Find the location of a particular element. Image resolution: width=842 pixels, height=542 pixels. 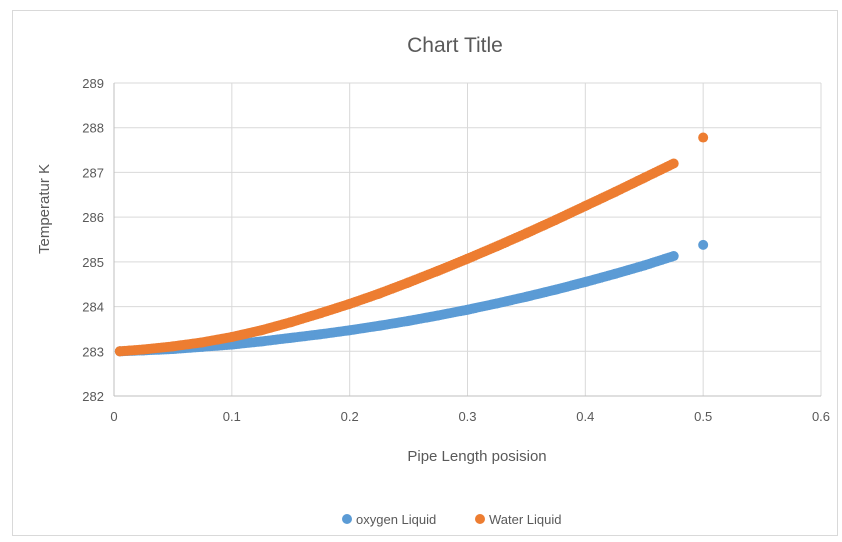

x-axis-label: Pipe Length posision is located at coordinates (476, 456).